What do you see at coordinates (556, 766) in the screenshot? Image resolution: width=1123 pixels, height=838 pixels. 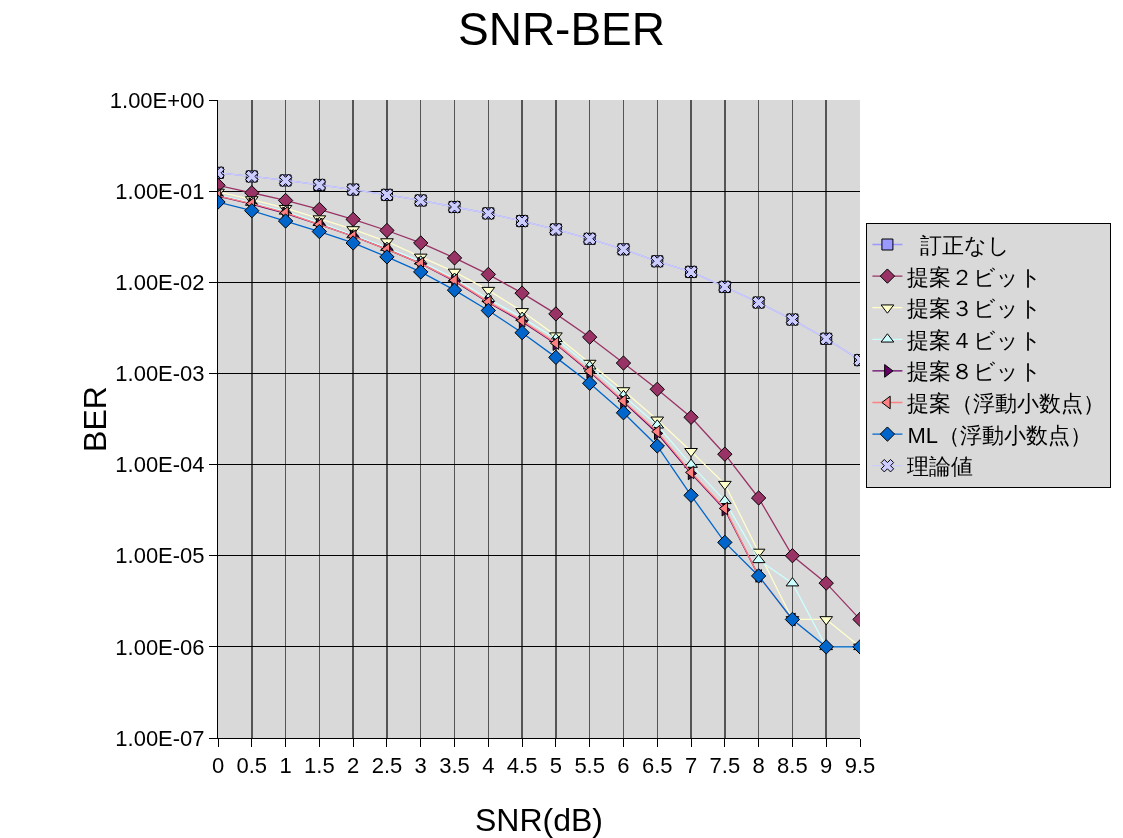 I see `x-tick-label: 5` at bounding box center [556, 766].